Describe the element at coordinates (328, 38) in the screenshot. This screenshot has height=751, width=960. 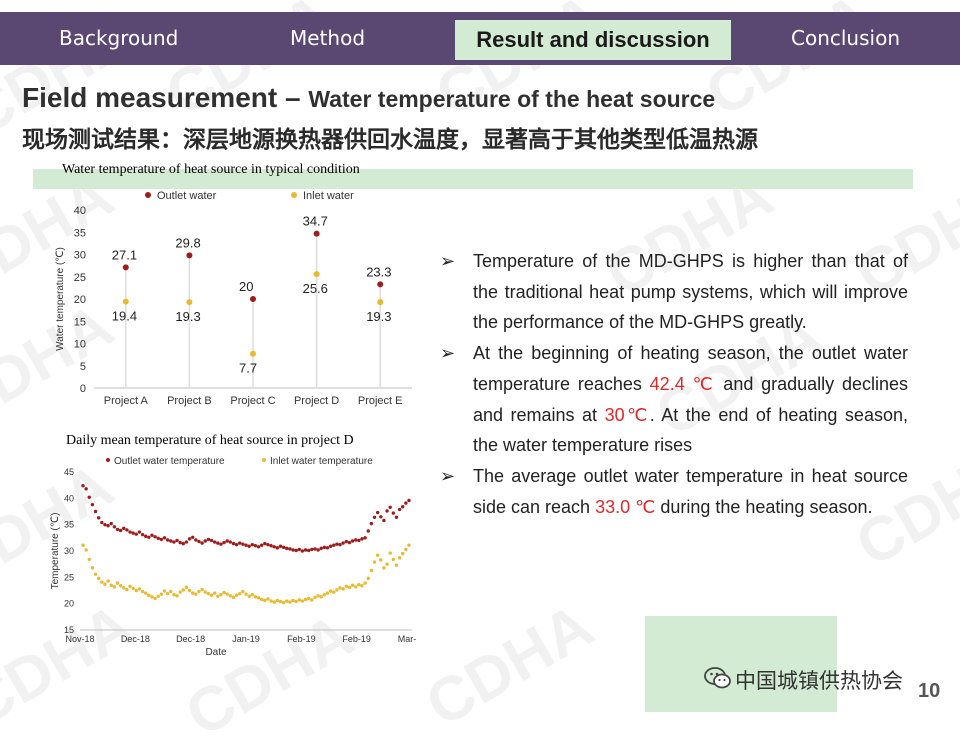
I see `tab-method: Method` at that location.